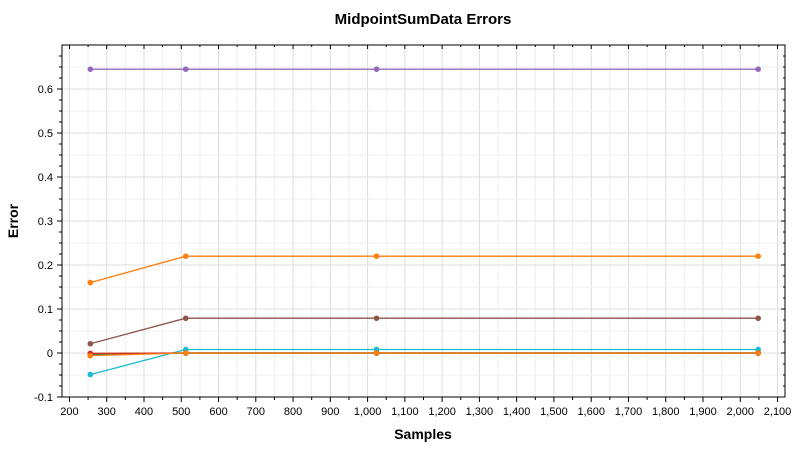 The image size is (800, 450). What do you see at coordinates (45, 134) in the screenshot?
I see `y-tick-label: 0.5` at bounding box center [45, 134].